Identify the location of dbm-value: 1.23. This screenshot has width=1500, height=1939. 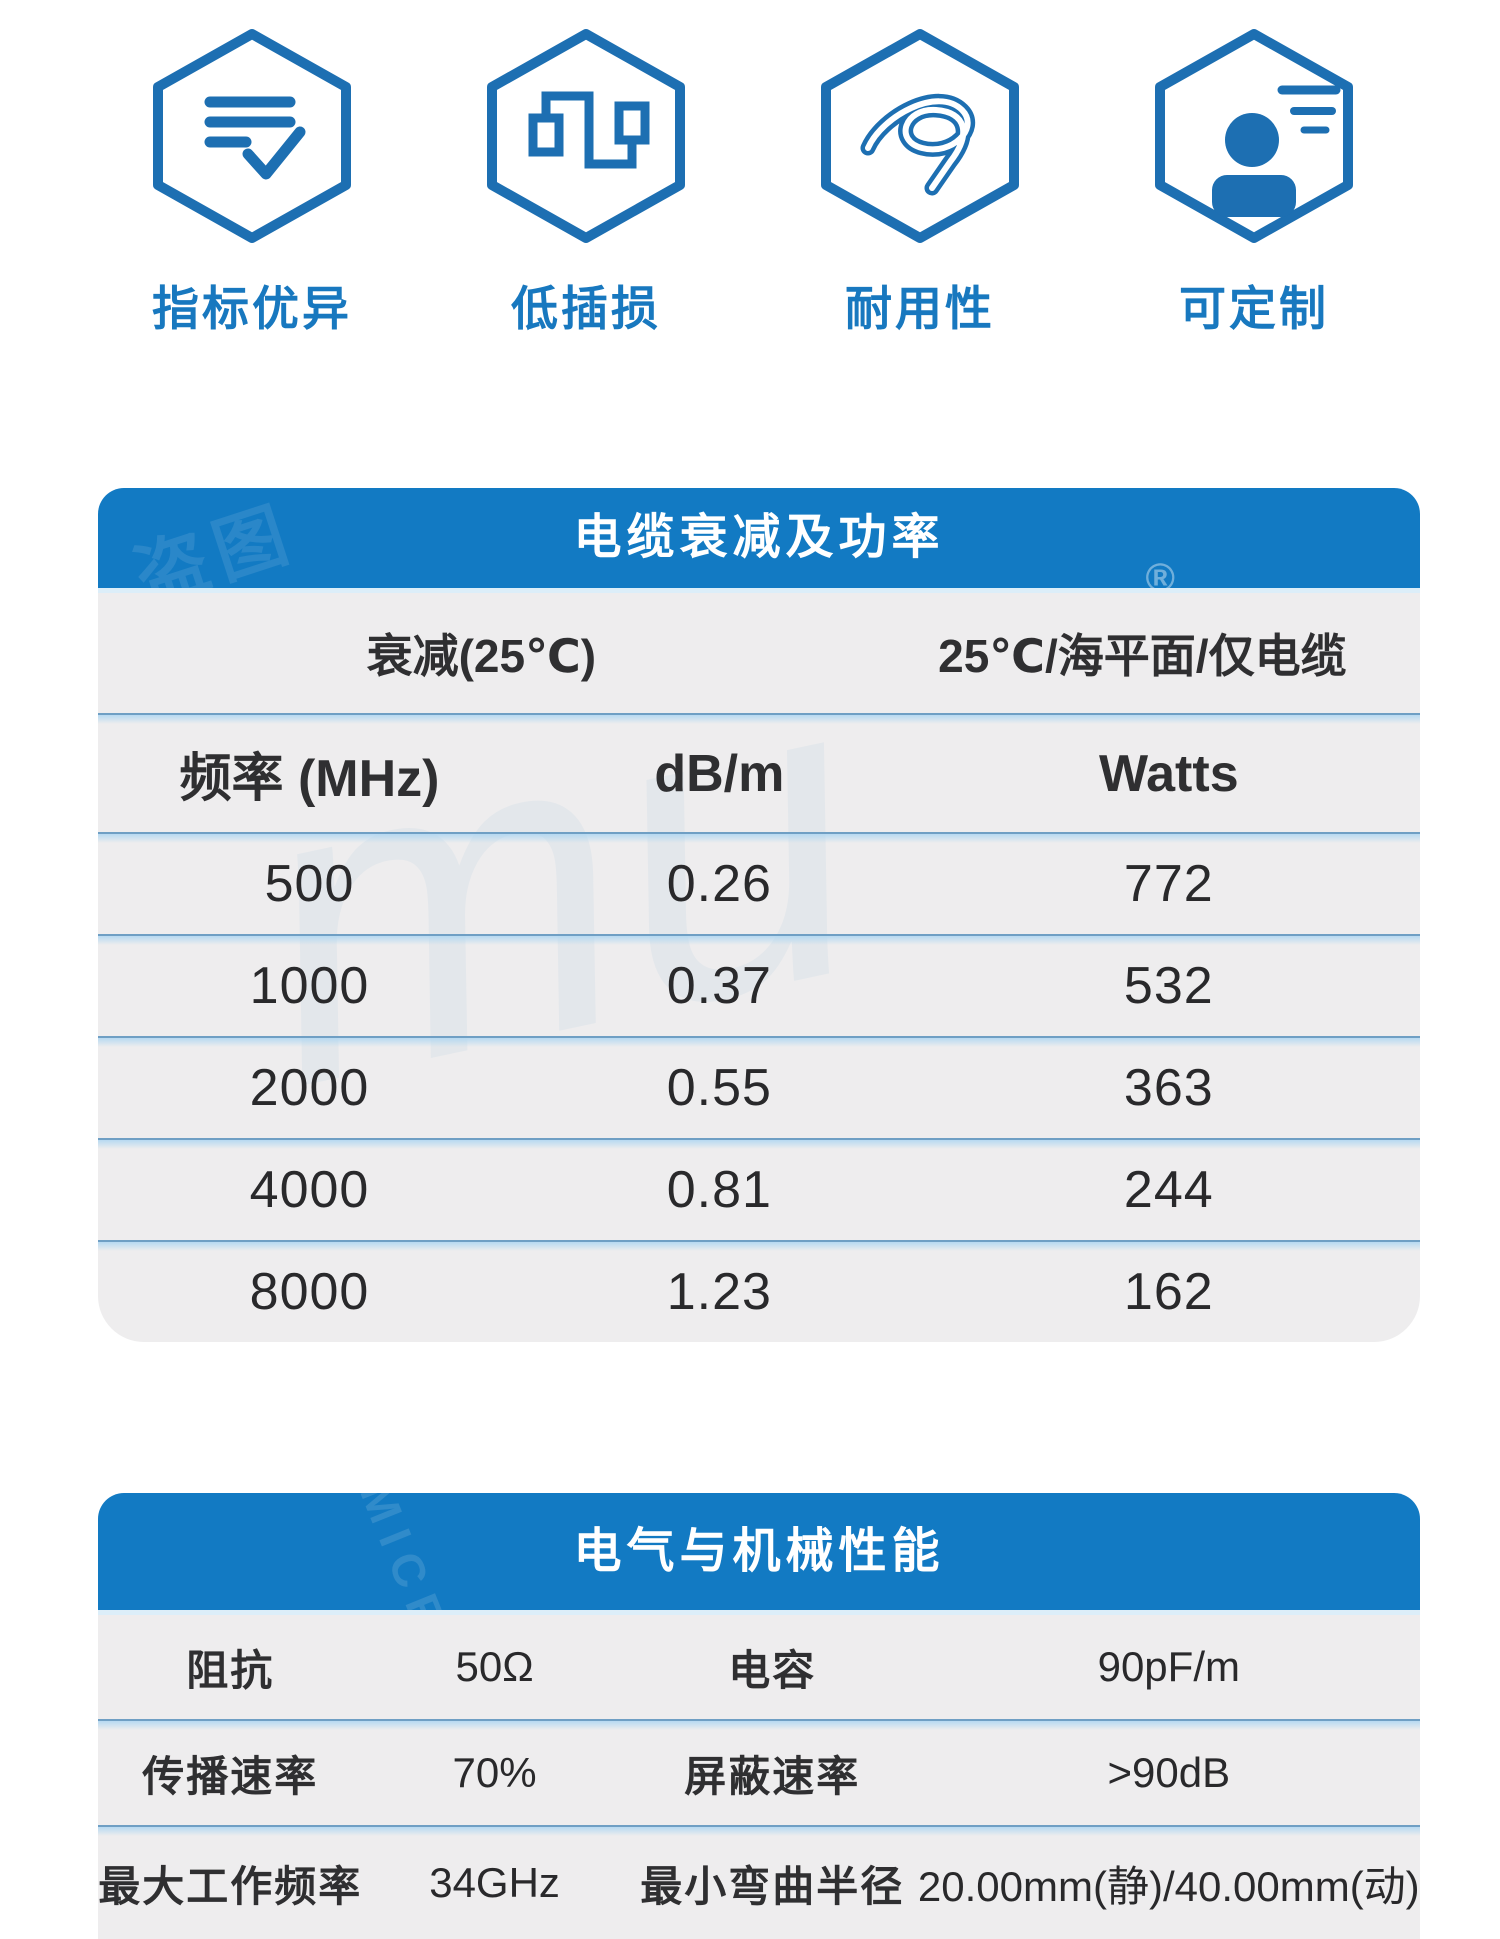
(719, 1292).